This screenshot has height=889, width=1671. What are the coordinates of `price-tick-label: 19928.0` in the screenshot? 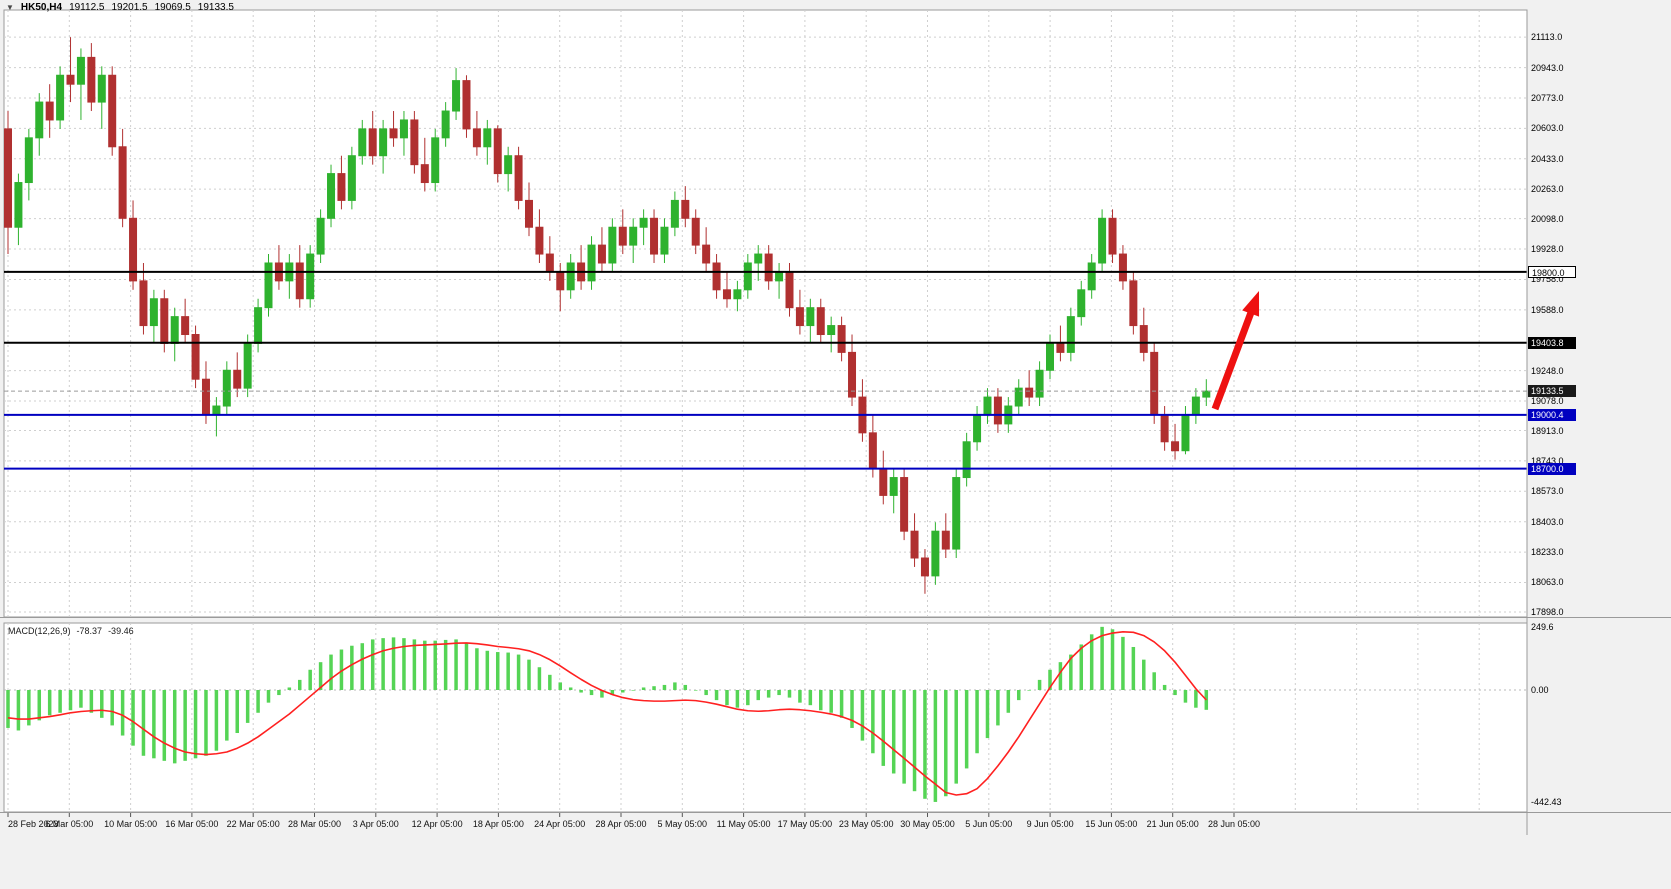 It's located at (1547, 249).